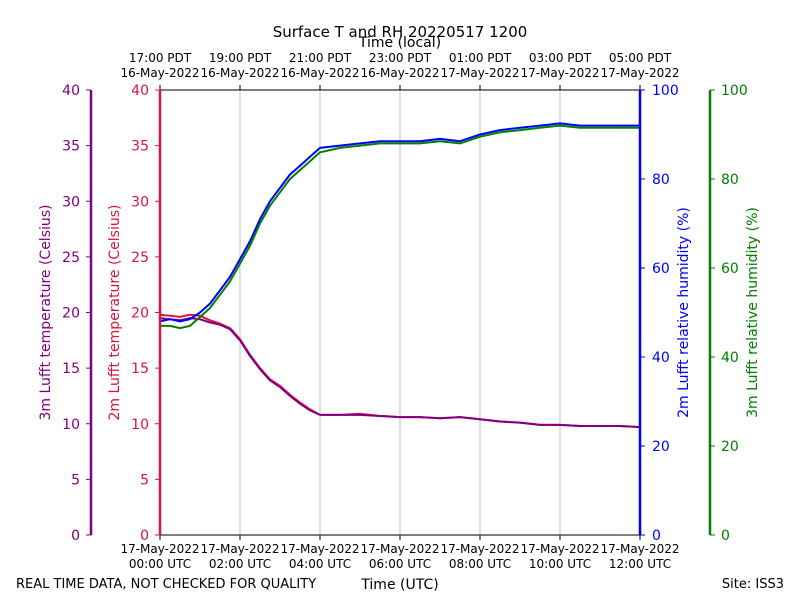 The image size is (800, 600). I want to click on y-tick-label-rh3: 80, so click(730, 180).